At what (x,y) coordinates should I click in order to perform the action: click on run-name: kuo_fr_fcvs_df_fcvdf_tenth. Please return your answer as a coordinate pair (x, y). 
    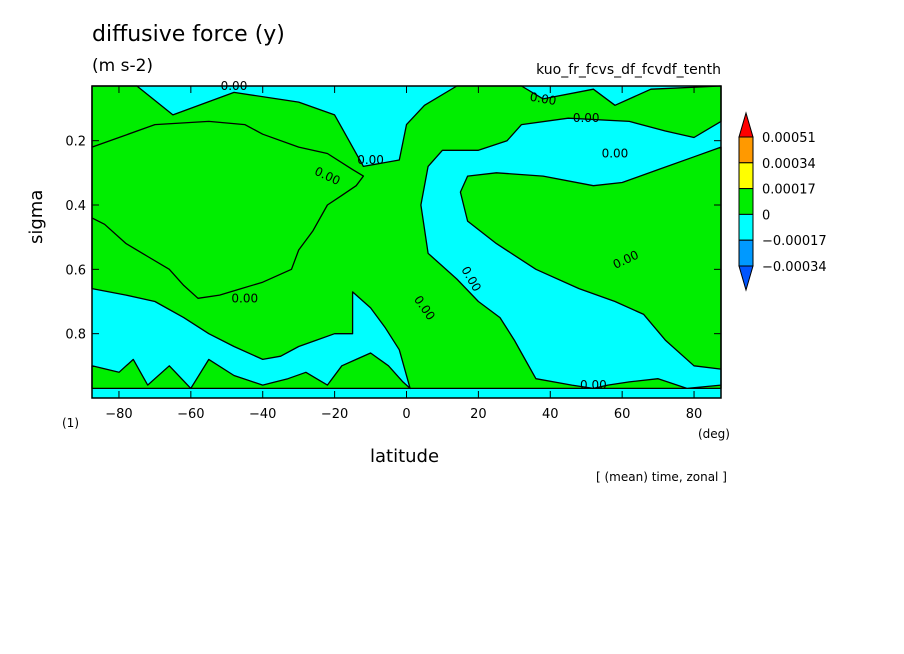
    Looking at the image, I should click on (628, 70).